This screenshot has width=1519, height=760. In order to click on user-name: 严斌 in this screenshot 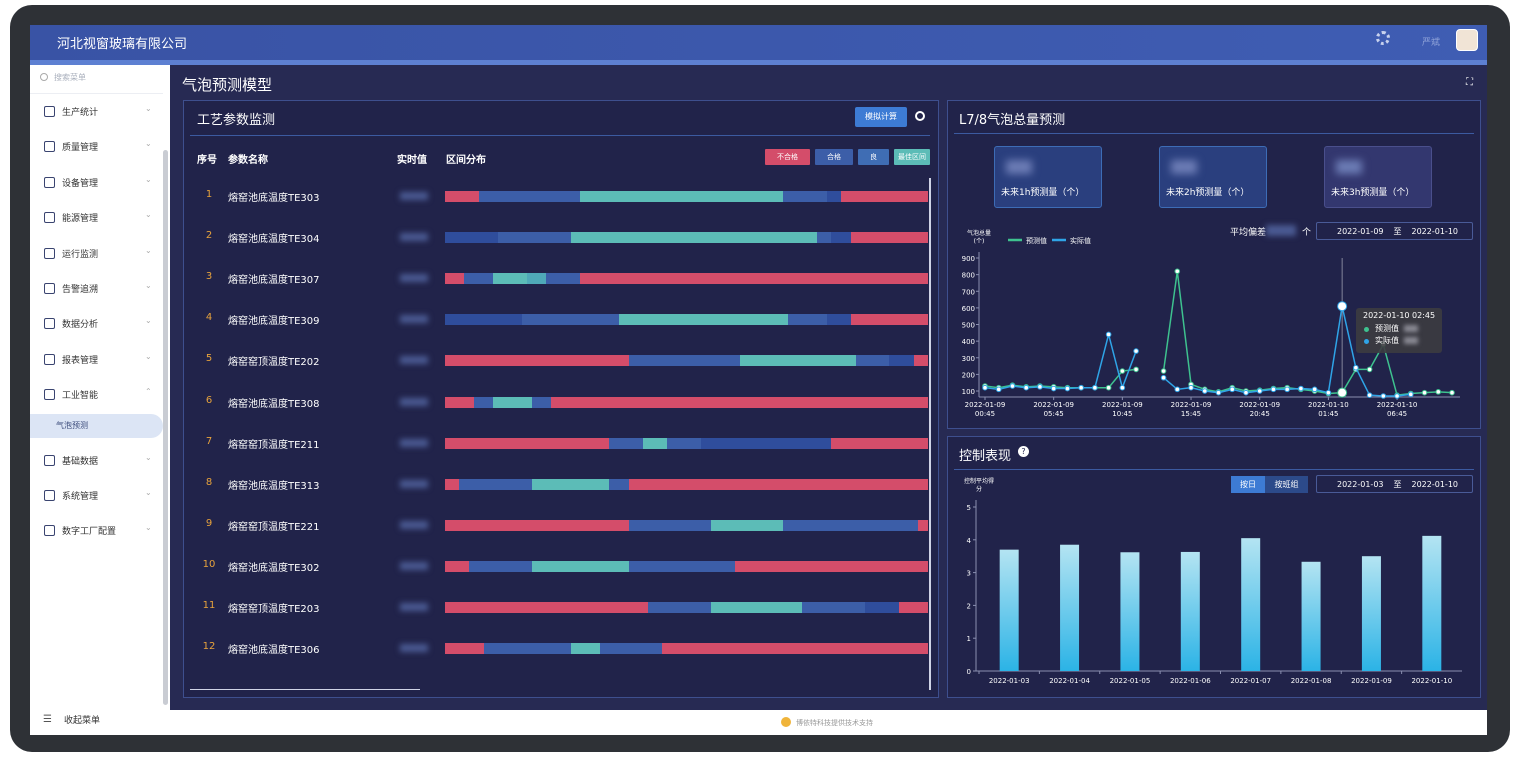, I will do `click(1431, 43)`.